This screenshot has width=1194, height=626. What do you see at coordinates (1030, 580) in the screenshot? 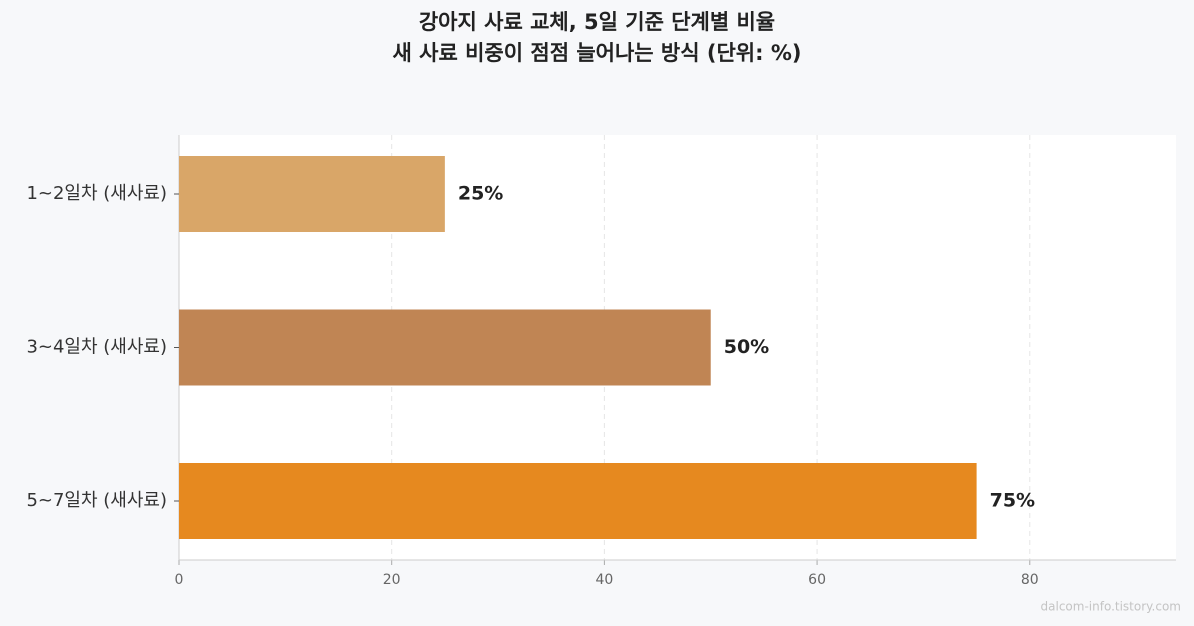
I see `x-tick-label: 80` at bounding box center [1030, 580].